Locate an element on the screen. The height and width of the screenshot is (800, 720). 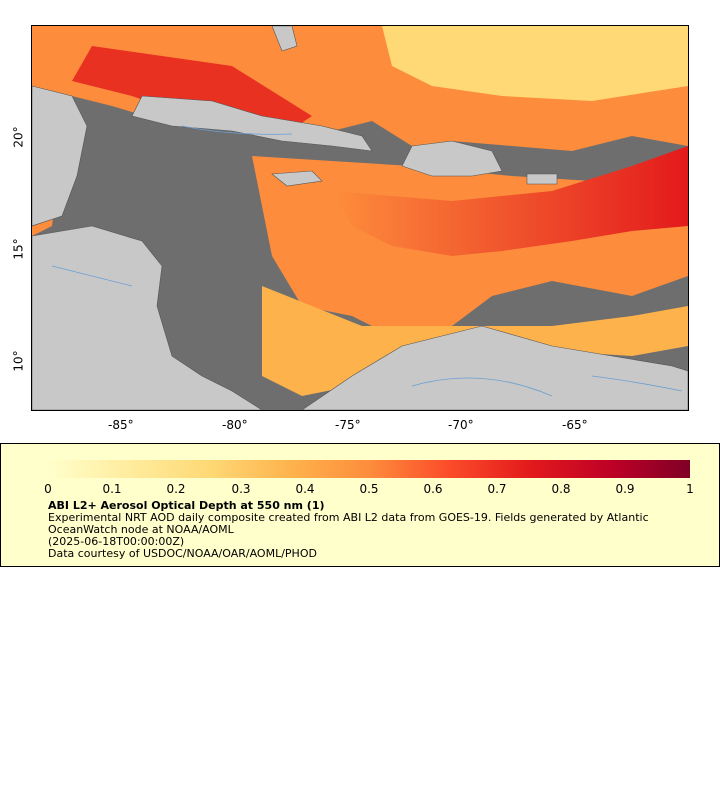
colorbar-tick-label: 0.3 is located at coordinates (241, 489).